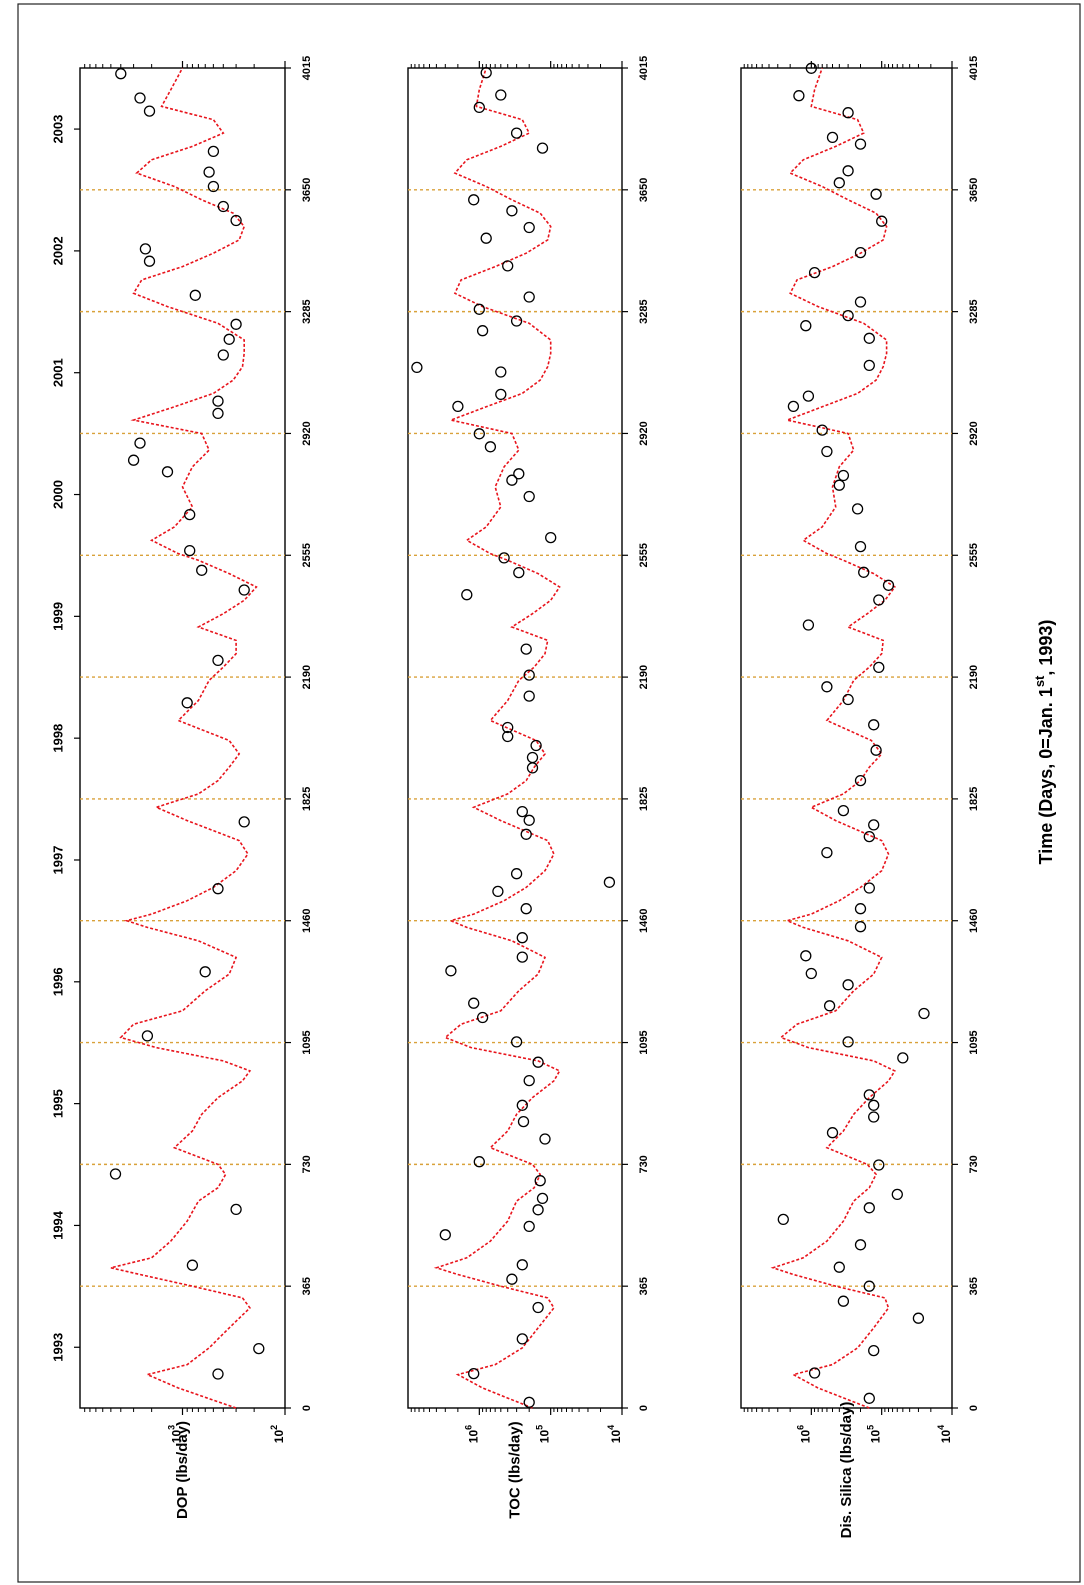  Describe the element at coordinates (644, 677) in the screenshot. I see `x-tick-label: 2190` at that location.